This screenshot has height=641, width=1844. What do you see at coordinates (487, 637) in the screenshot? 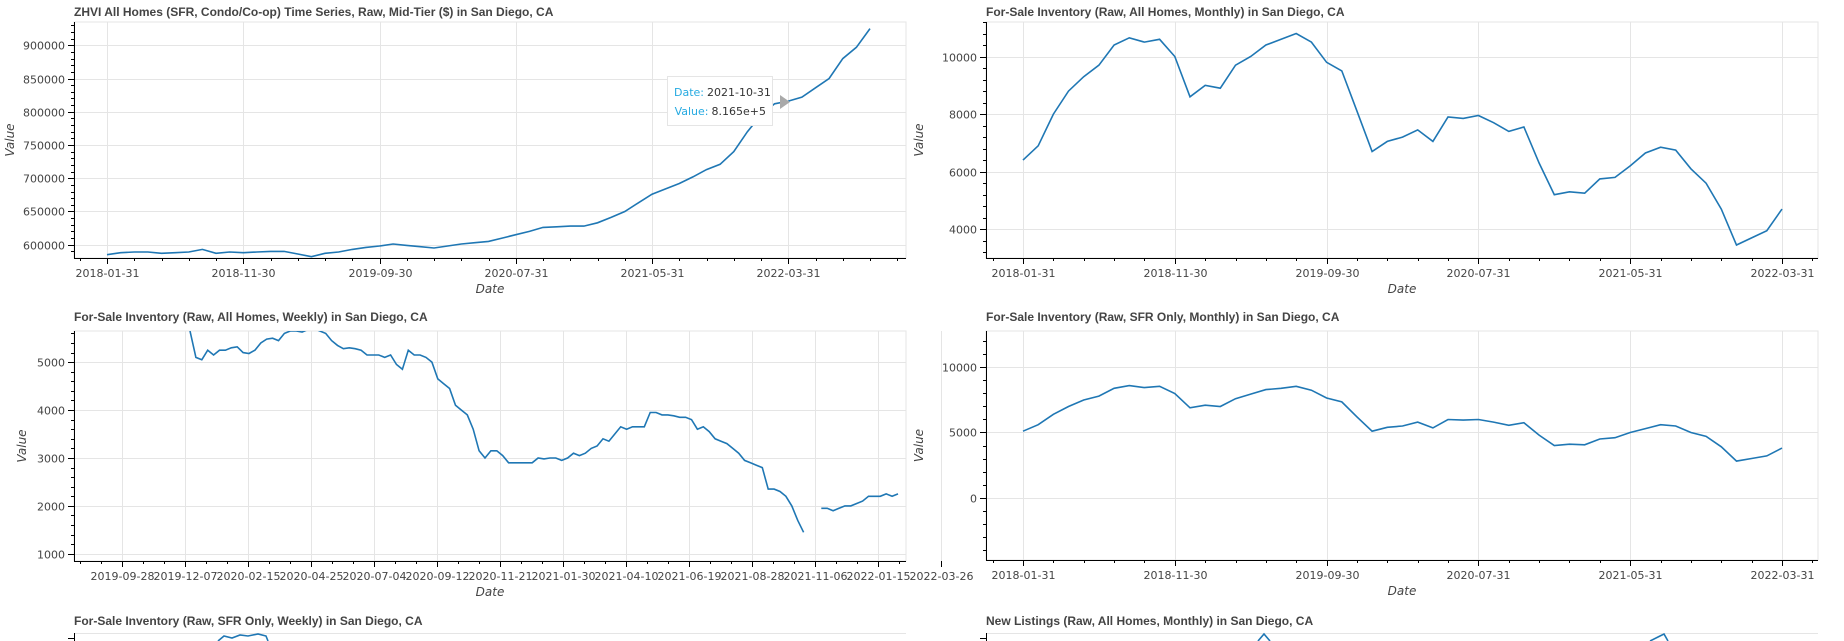
I see `chart-inventory-sfr-weekly` at bounding box center [487, 637].